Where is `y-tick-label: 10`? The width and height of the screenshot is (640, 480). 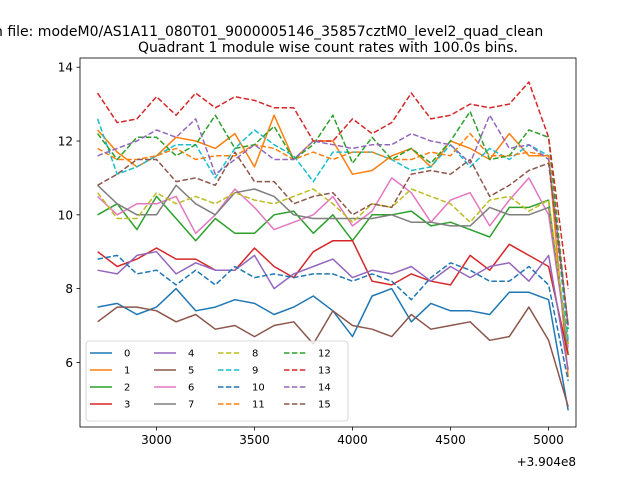 y-tick-label: 10 is located at coordinates (65, 215).